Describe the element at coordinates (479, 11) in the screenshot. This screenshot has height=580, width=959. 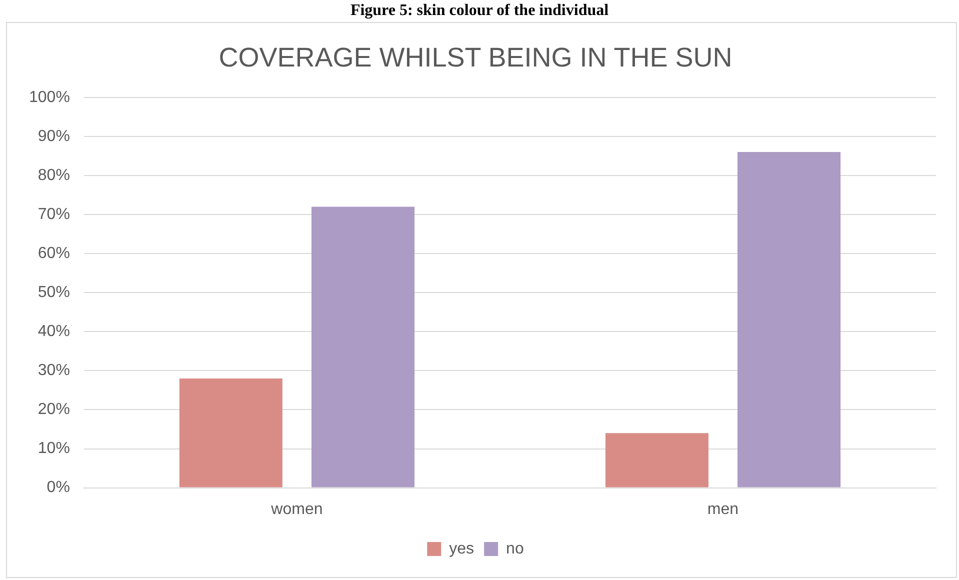
I see `caption: Figure 5: skin colour of the individual` at that location.